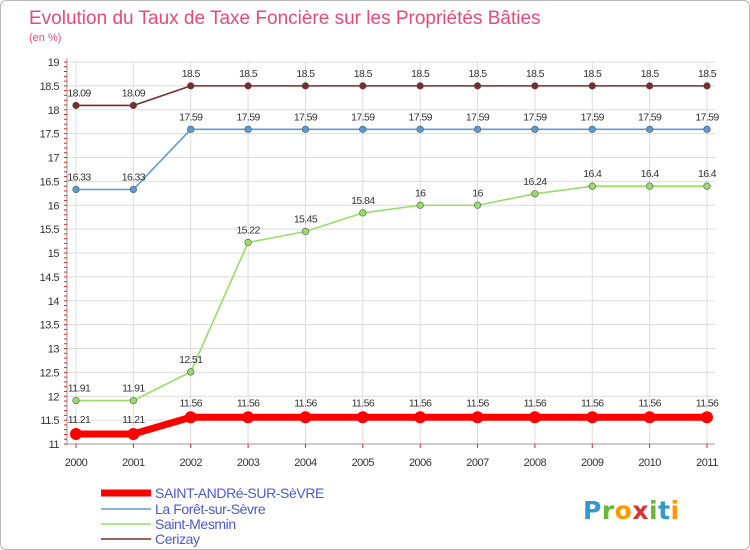 The width and height of the screenshot is (750, 550). I want to click on legend-entry: La Forêt-sur-Sèvre, so click(210, 509).